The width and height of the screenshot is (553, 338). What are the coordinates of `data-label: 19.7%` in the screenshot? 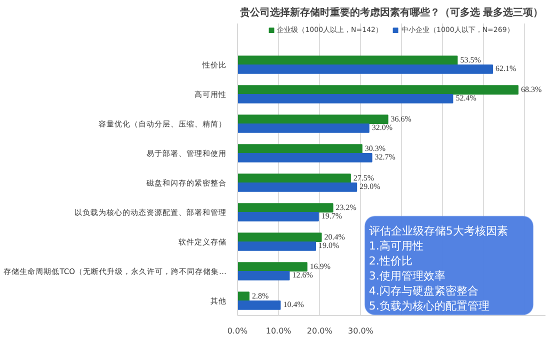 It's located at (331, 216).